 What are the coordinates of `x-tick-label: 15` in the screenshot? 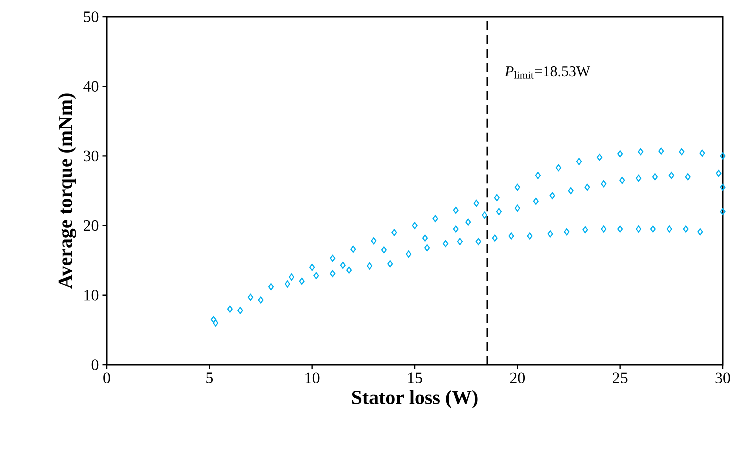 It's located at (415, 378).